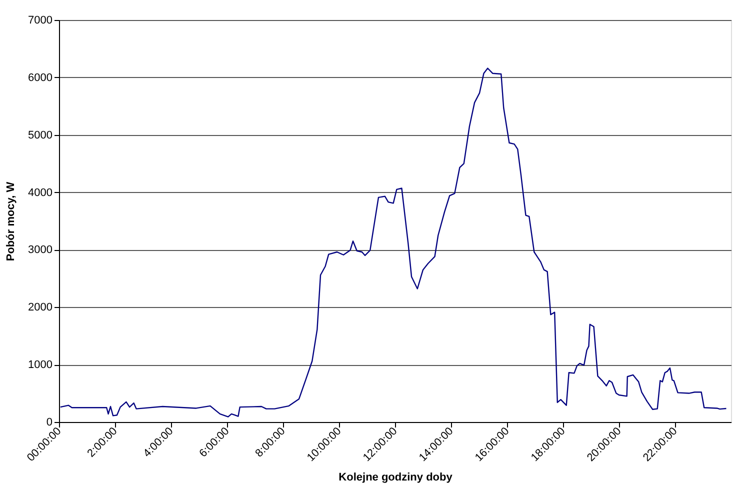 This screenshot has width=750, height=497. What do you see at coordinates (11, 221) in the screenshot?
I see `y-axis-title: Pobór mocy, W` at bounding box center [11, 221].